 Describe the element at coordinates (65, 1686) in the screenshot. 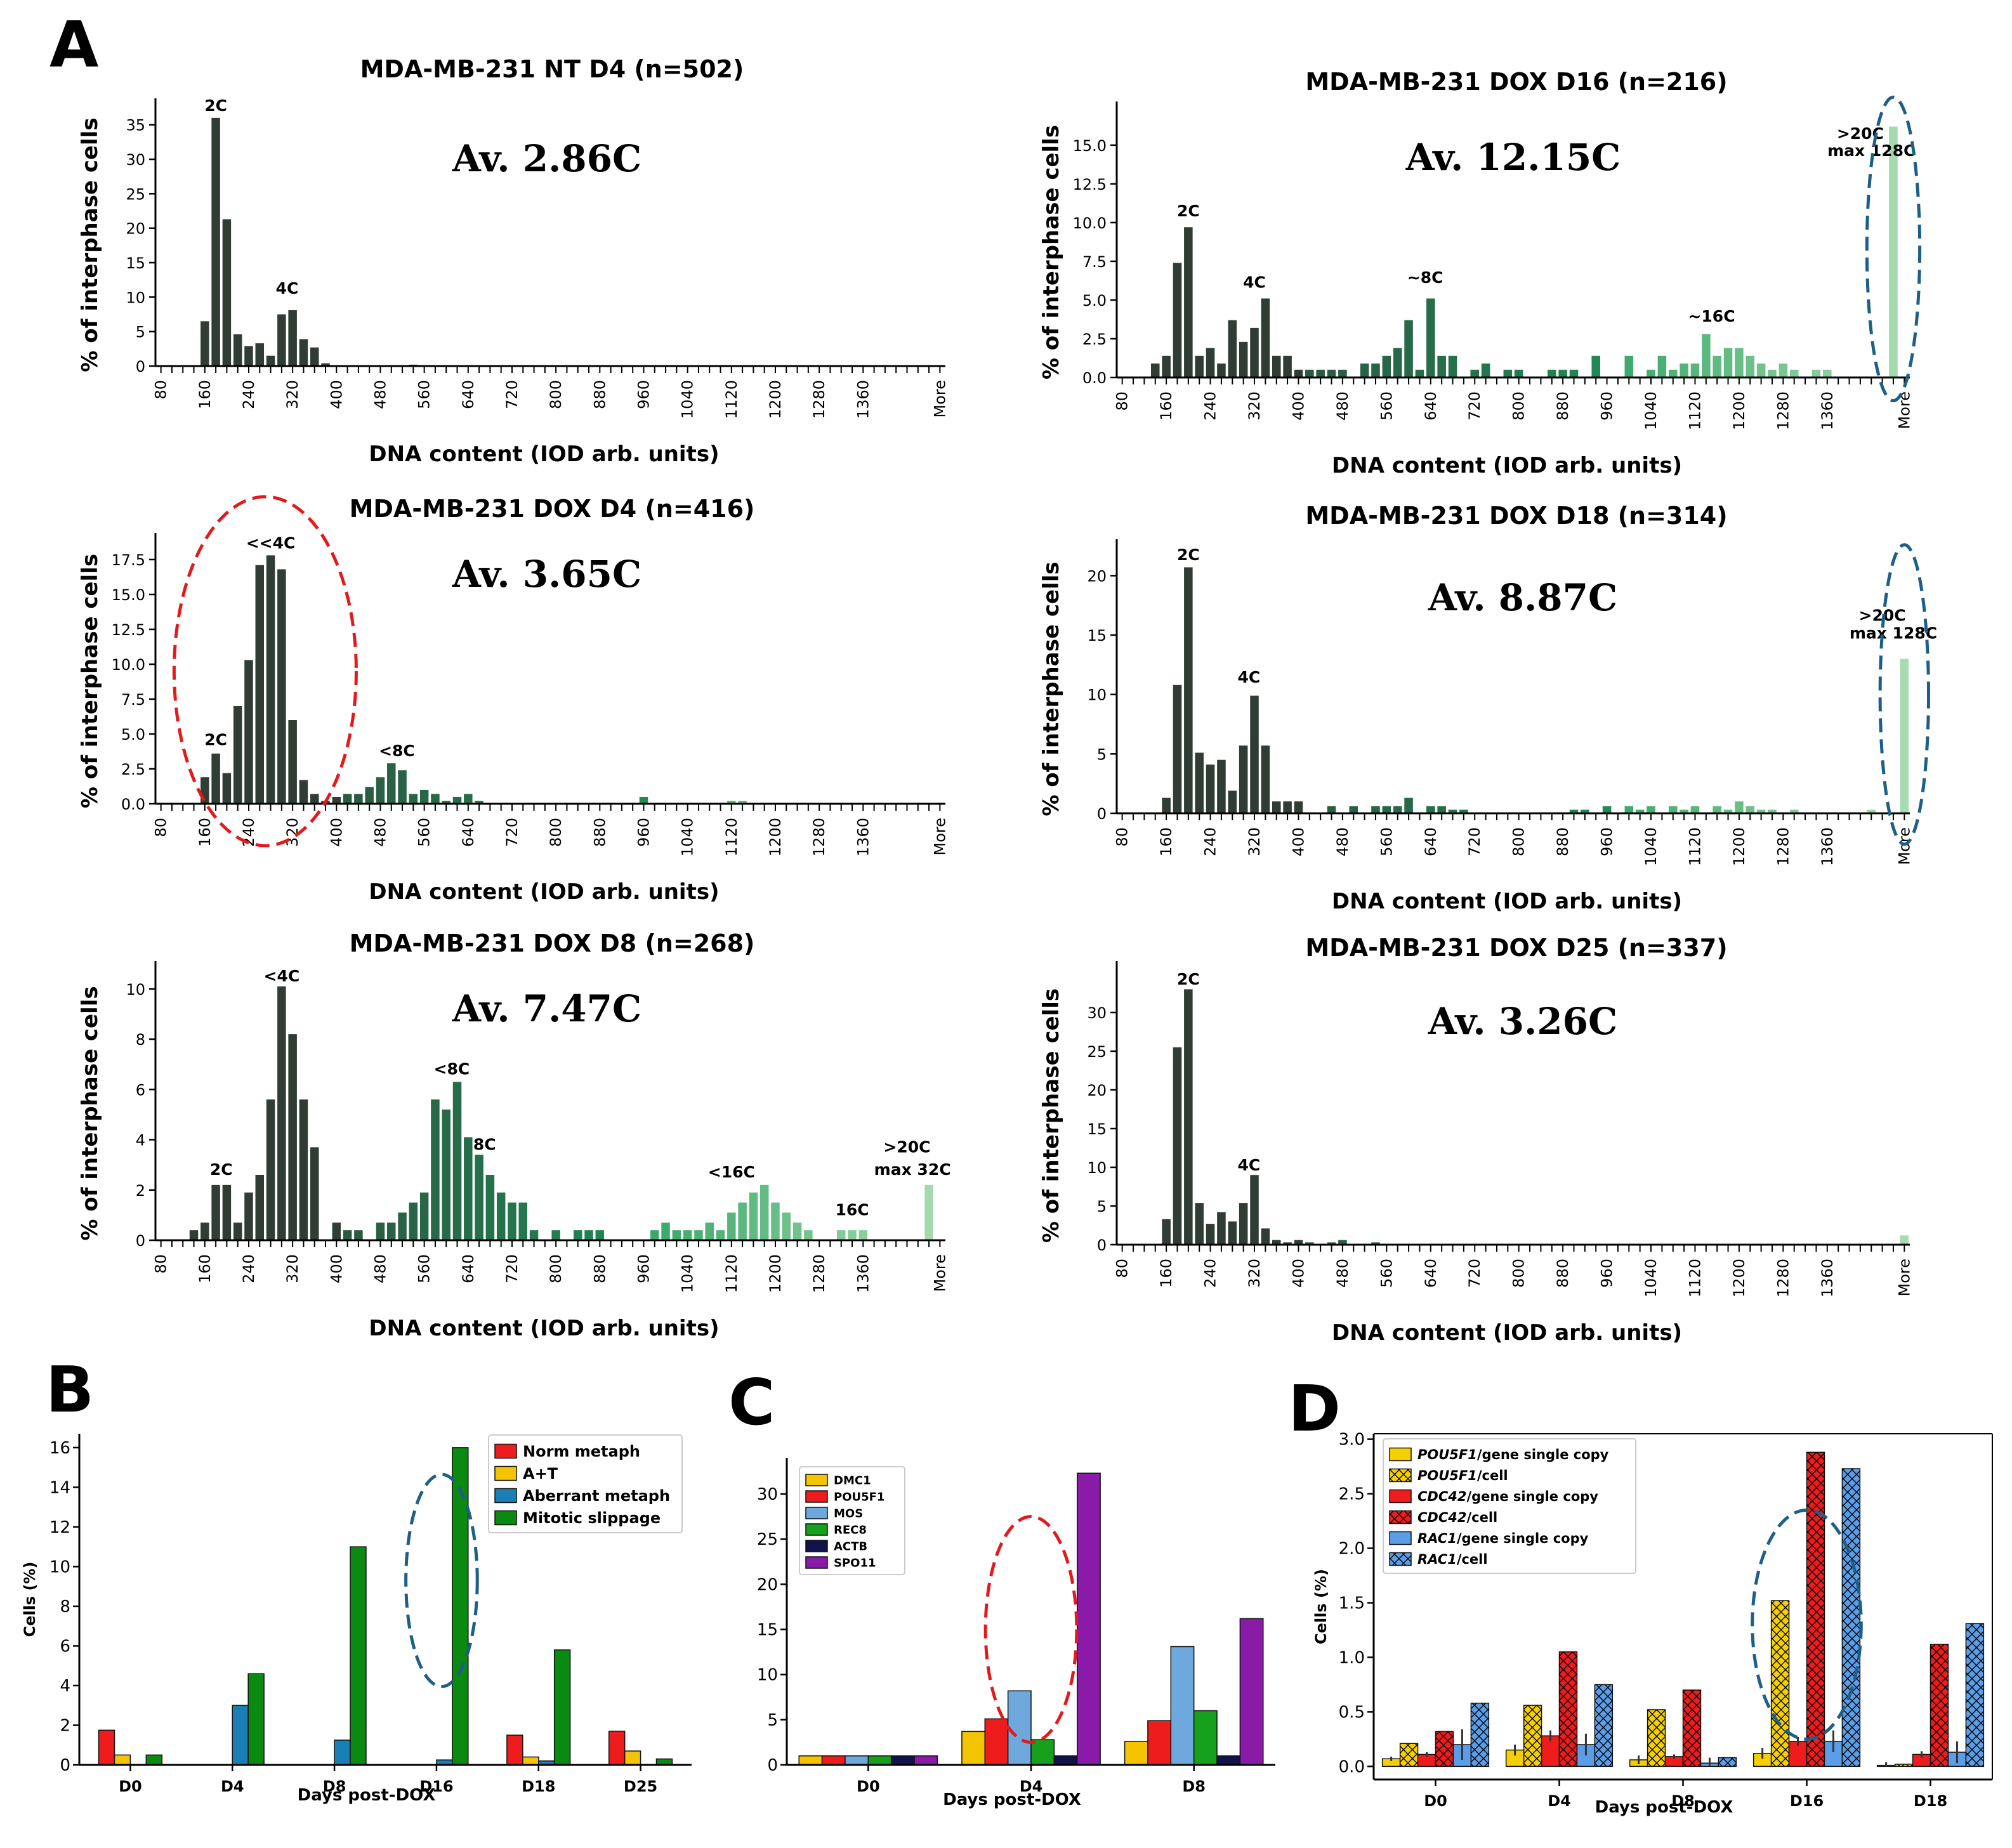

I see `y-tick-label: 4` at that location.